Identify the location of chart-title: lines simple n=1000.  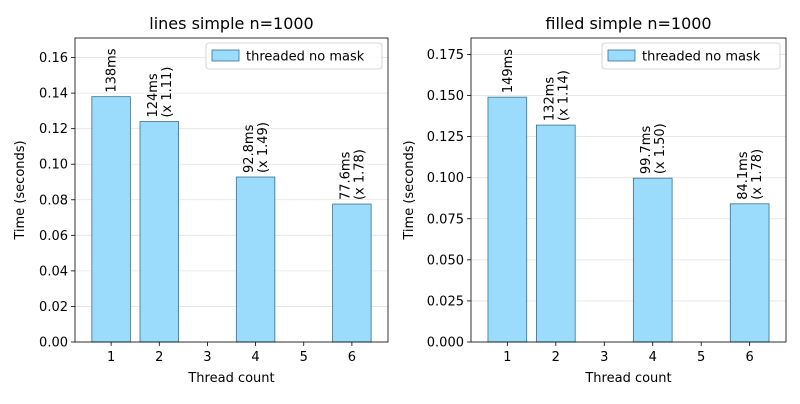
(231, 23).